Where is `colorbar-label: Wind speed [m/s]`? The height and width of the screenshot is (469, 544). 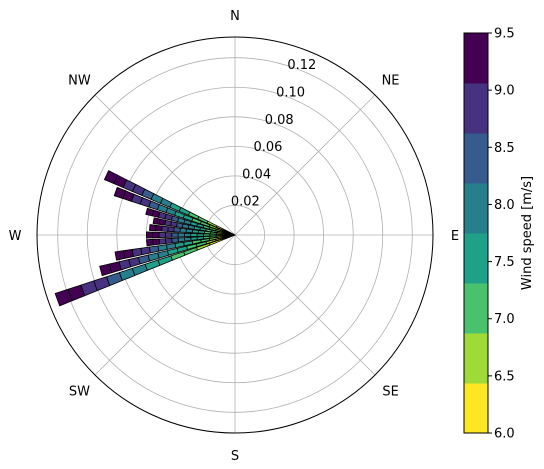
colorbar-label: Wind speed [m/s] is located at coordinates (527, 233).